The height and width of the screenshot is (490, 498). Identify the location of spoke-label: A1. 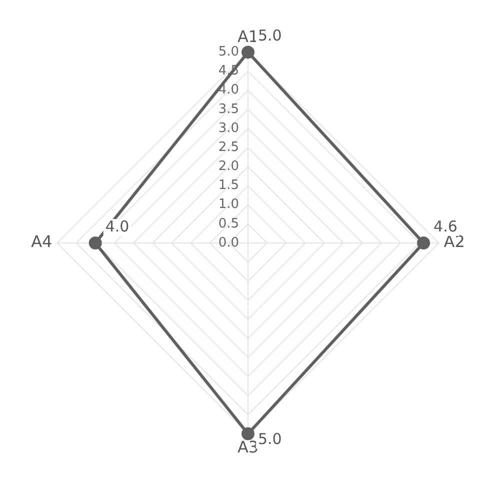
(248, 36).